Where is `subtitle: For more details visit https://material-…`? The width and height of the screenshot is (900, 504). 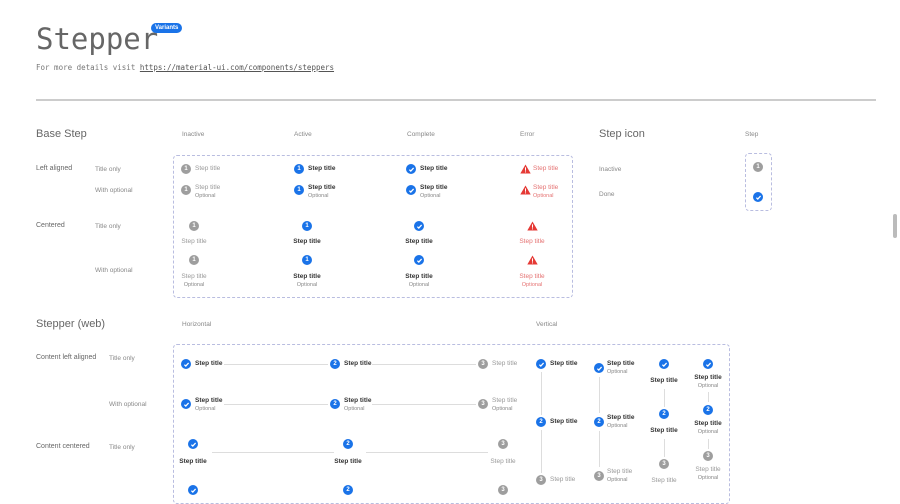 subtitle: For more details visit https://material-… is located at coordinates (185, 67).